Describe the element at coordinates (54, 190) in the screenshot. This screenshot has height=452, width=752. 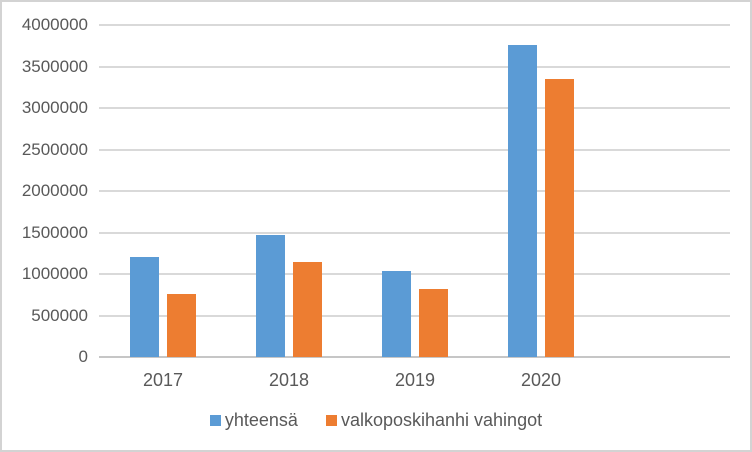
I see `y-tick-label: 2000000` at that location.